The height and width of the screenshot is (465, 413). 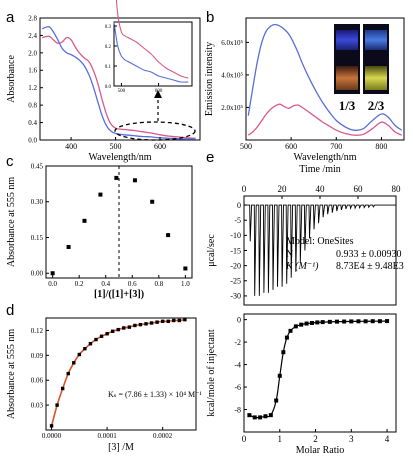 What do you see at coordinates (10, 310) in the screenshot?
I see `panel-d-letter: d` at bounding box center [10, 310].